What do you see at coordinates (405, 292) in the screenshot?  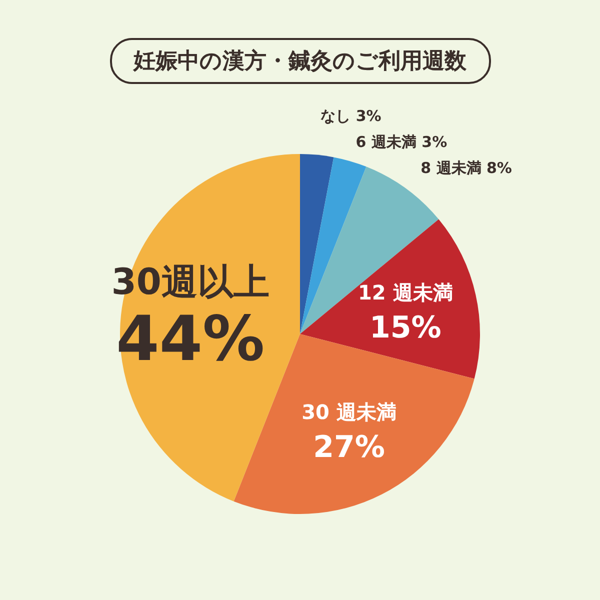 I see `slice-label: 12 週未満` at bounding box center [405, 292].